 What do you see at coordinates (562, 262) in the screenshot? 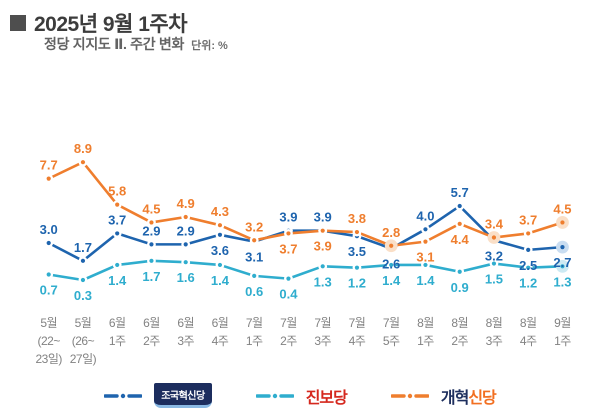
I see `data-point-label: 2.7` at bounding box center [562, 262].